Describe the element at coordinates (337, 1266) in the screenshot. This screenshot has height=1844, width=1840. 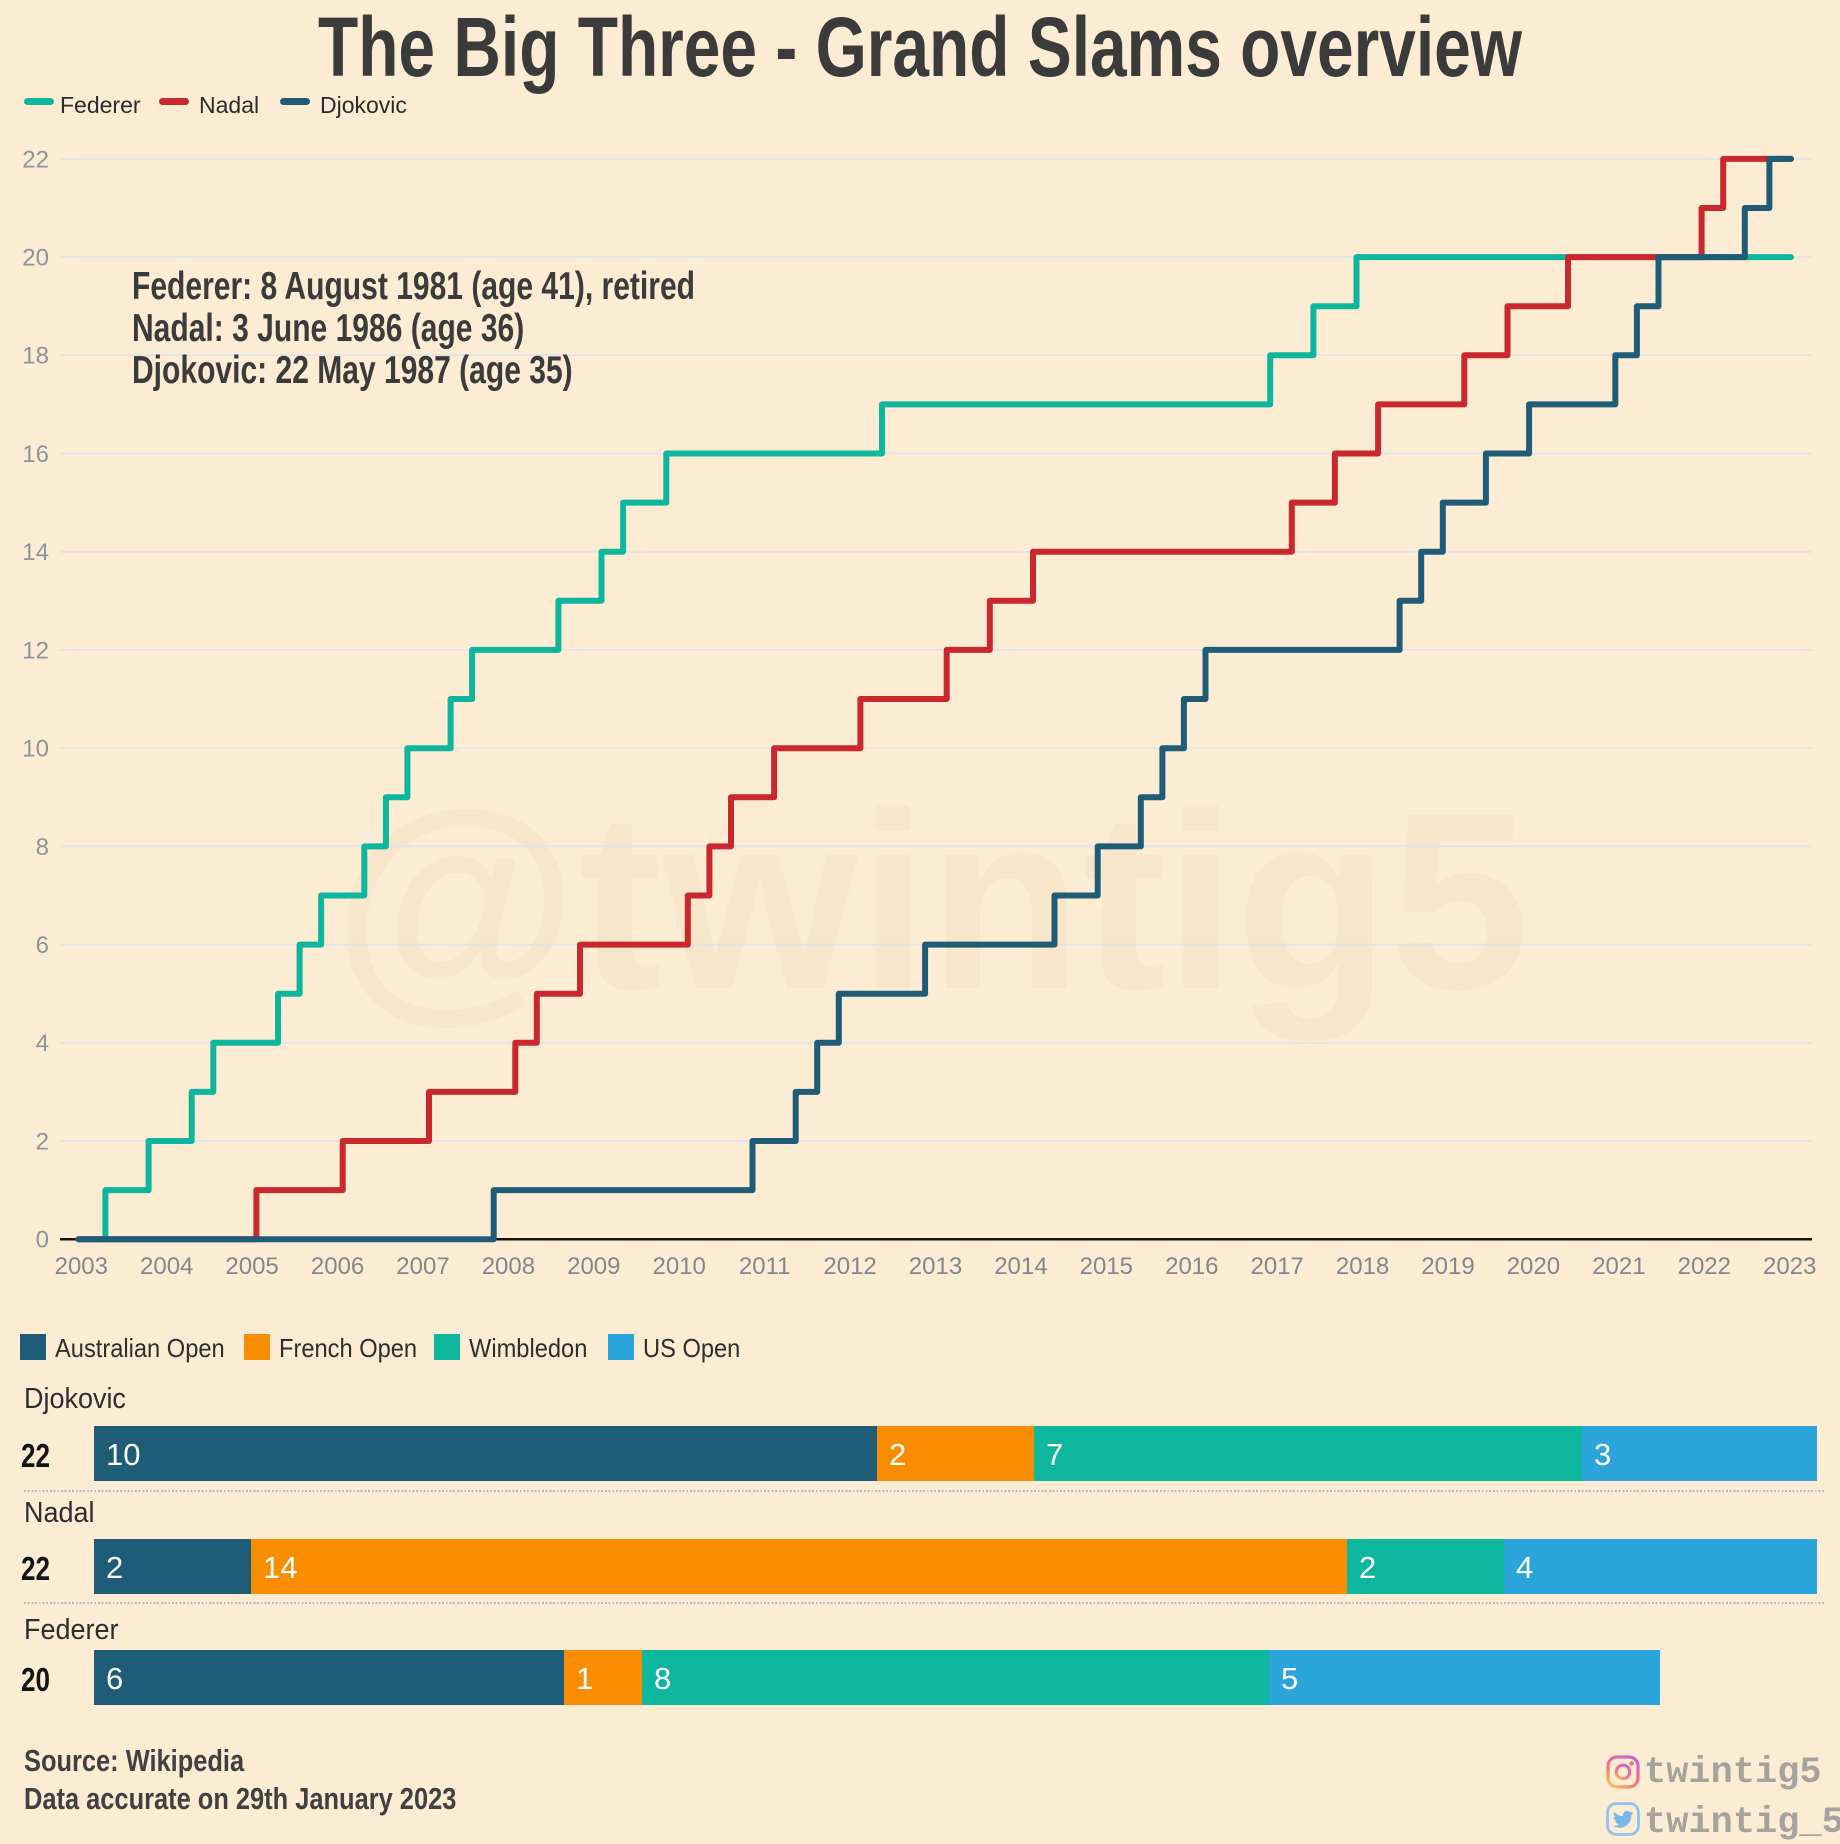
I see `svg-text: 2006` at that location.